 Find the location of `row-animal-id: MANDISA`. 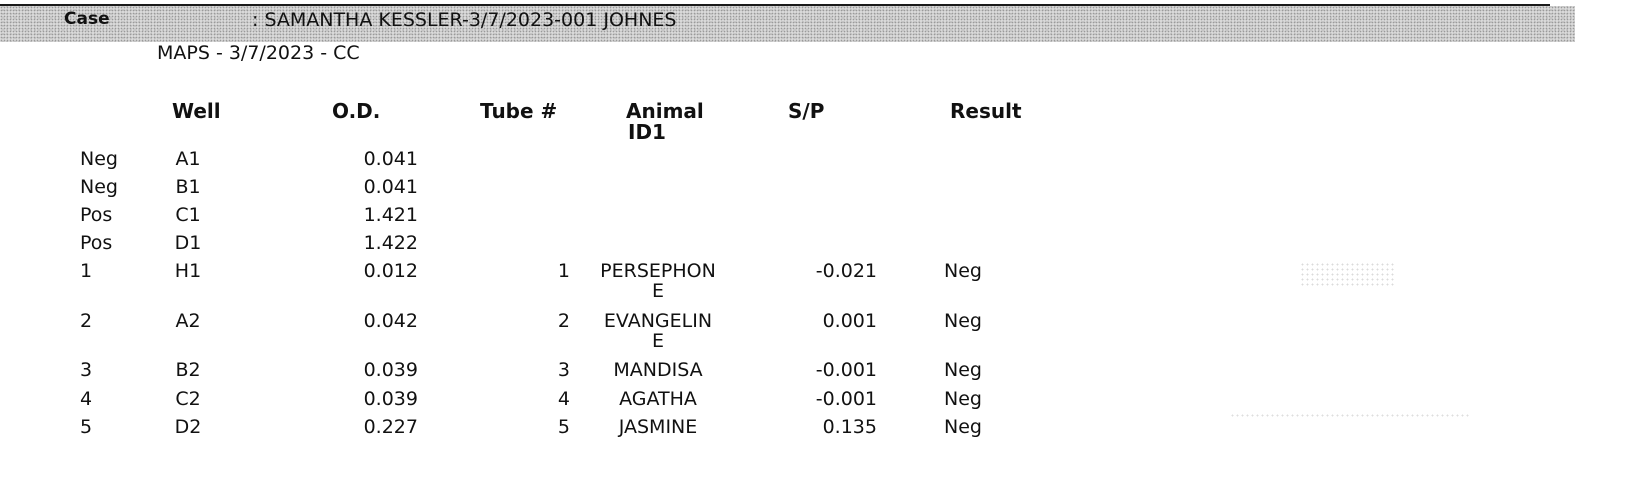

row-animal-id: MANDISA is located at coordinates (657, 370).